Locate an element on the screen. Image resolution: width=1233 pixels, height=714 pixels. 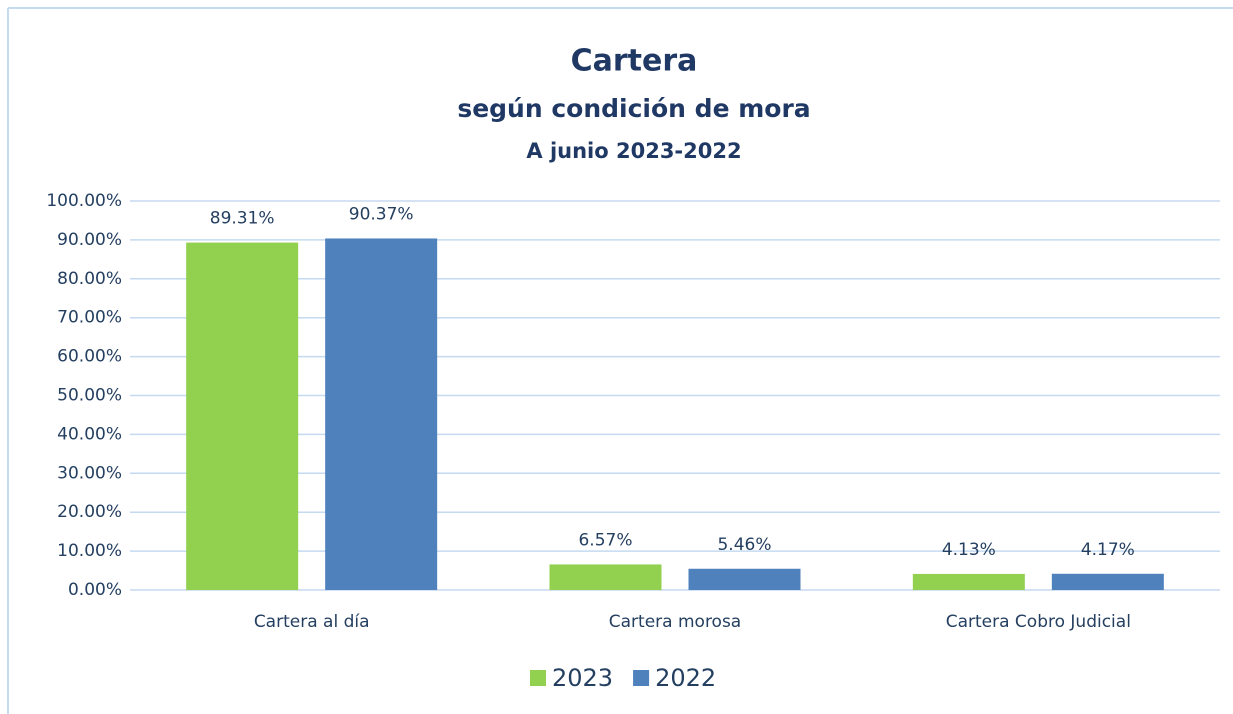
y-tick-label: 60.00% is located at coordinates (89, 357).